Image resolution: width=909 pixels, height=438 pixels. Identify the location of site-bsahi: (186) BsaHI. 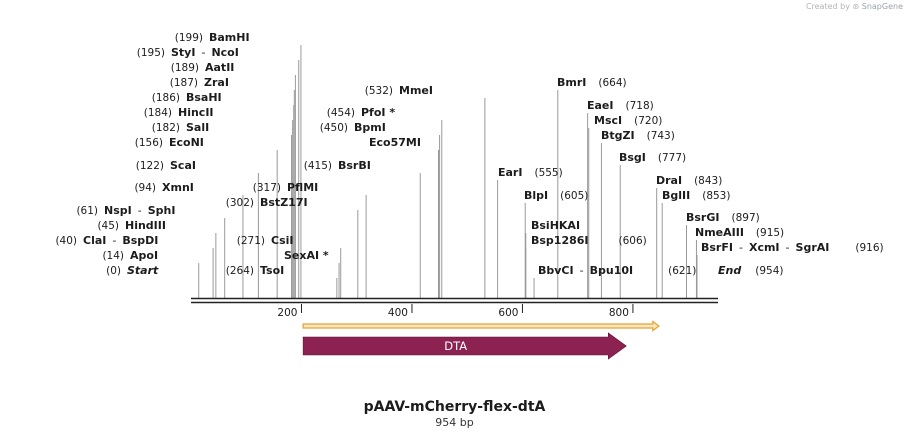
(187, 97).